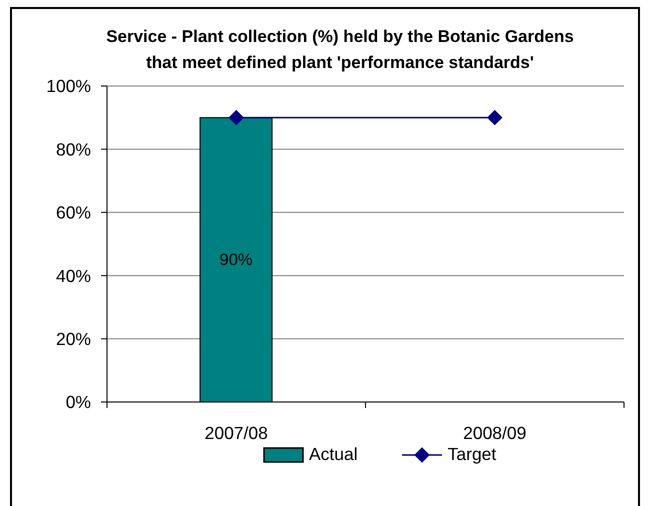 This screenshot has height=506, width=653. Describe the element at coordinates (340, 50) in the screenshot. I see `chart-title: Service - Plant collection (%) held by the Botanic Gardens that meet defined plant 'performance standards'` at that location.